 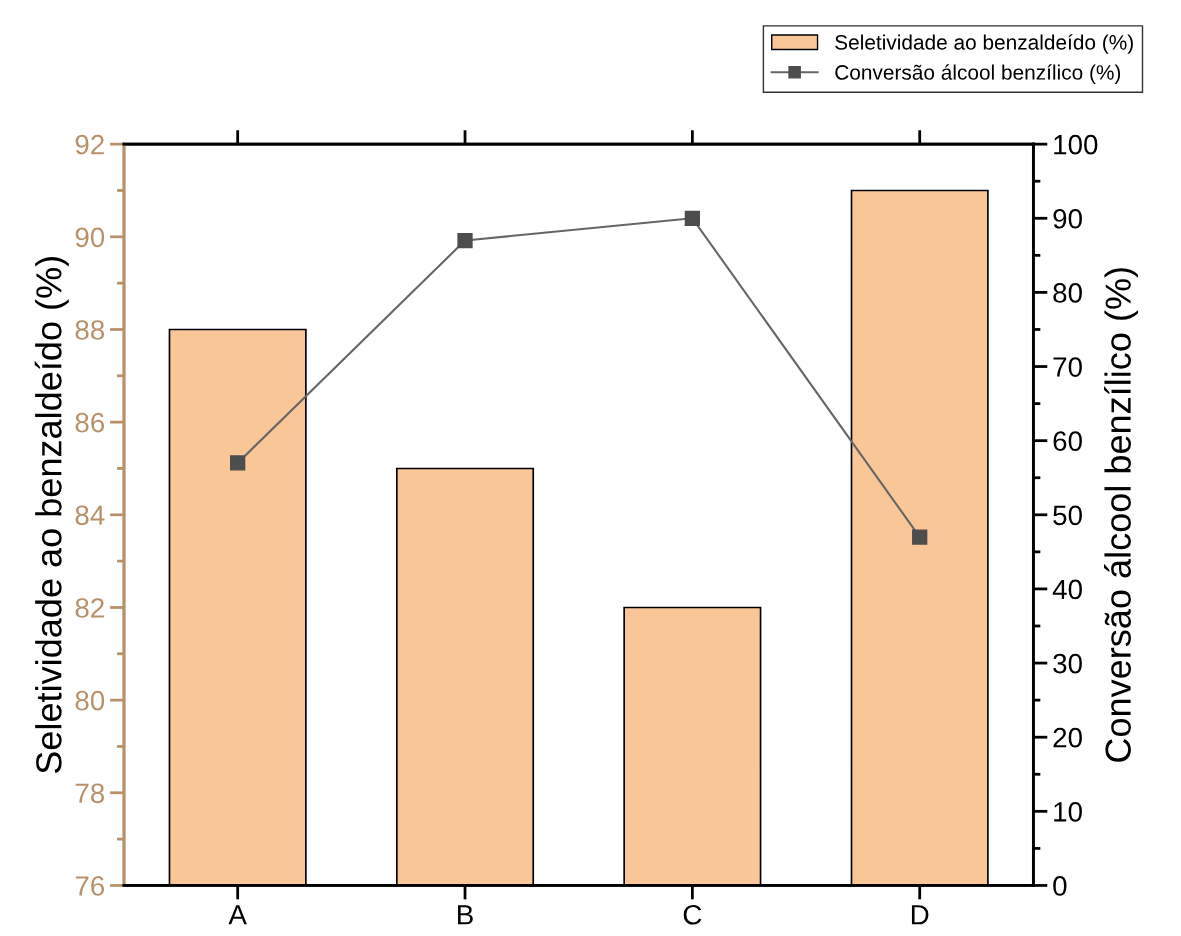 What do you see at coordinates (1067, 663) in the screenshot?
I see `y2-tick-label: 30` at bounding box center [1067, 663].